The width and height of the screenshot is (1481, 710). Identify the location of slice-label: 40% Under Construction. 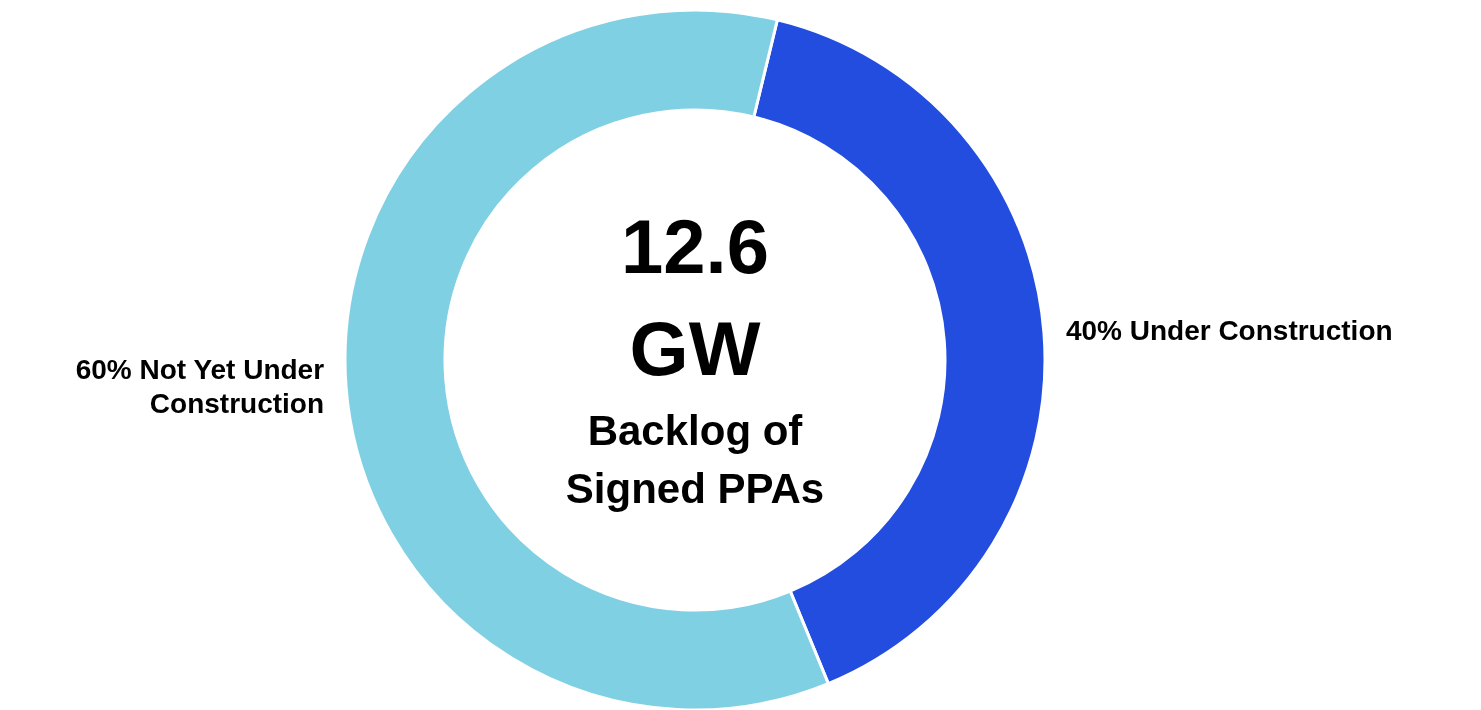
(1229, 330).